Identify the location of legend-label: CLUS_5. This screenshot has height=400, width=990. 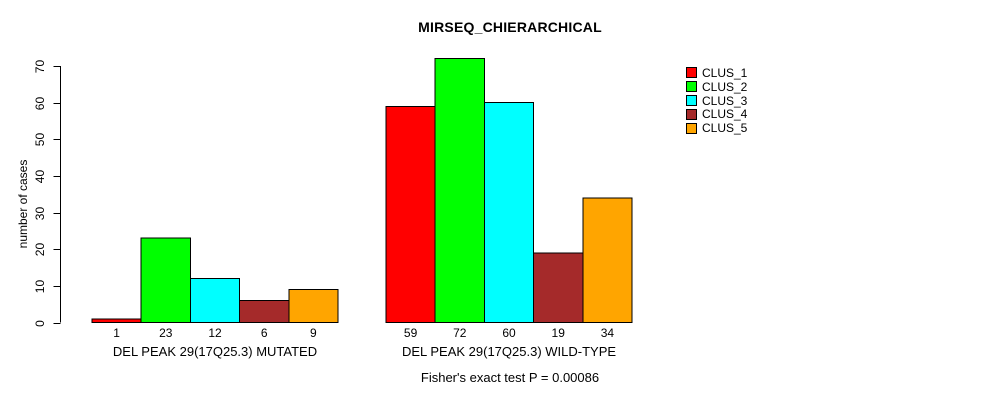
(725, 128).